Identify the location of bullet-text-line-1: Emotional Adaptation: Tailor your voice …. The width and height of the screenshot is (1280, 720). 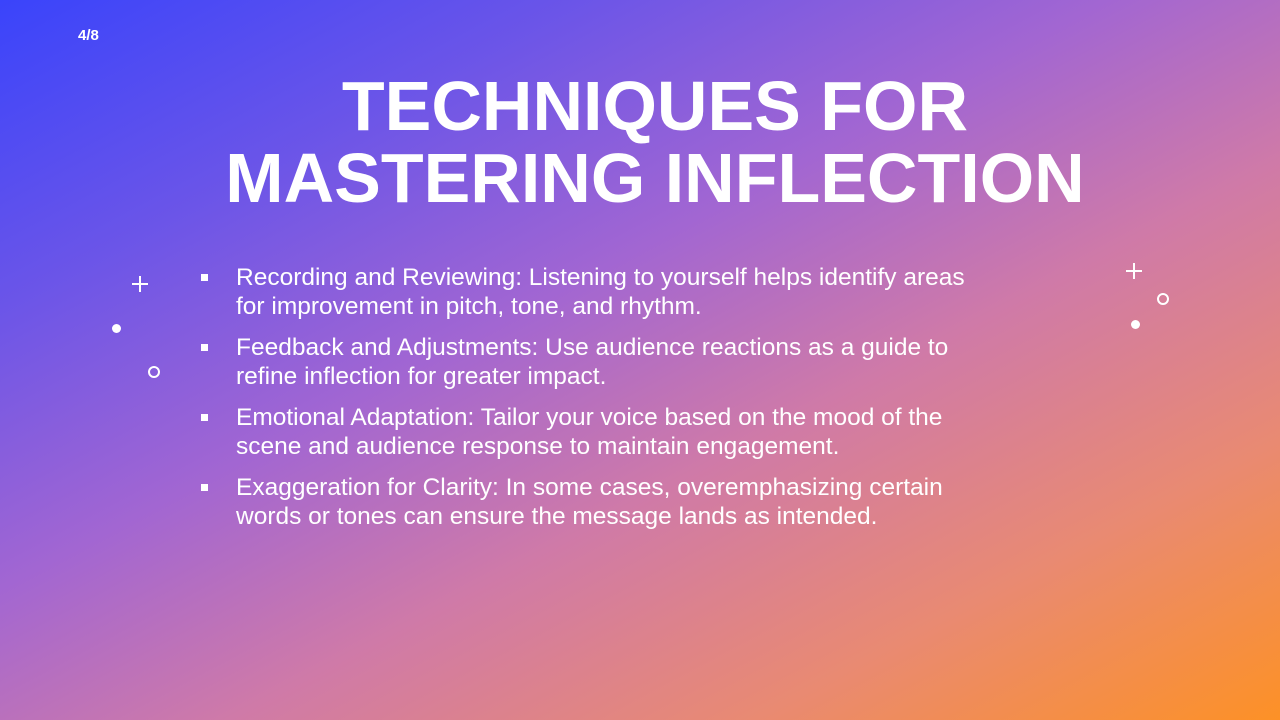
(589, 417).